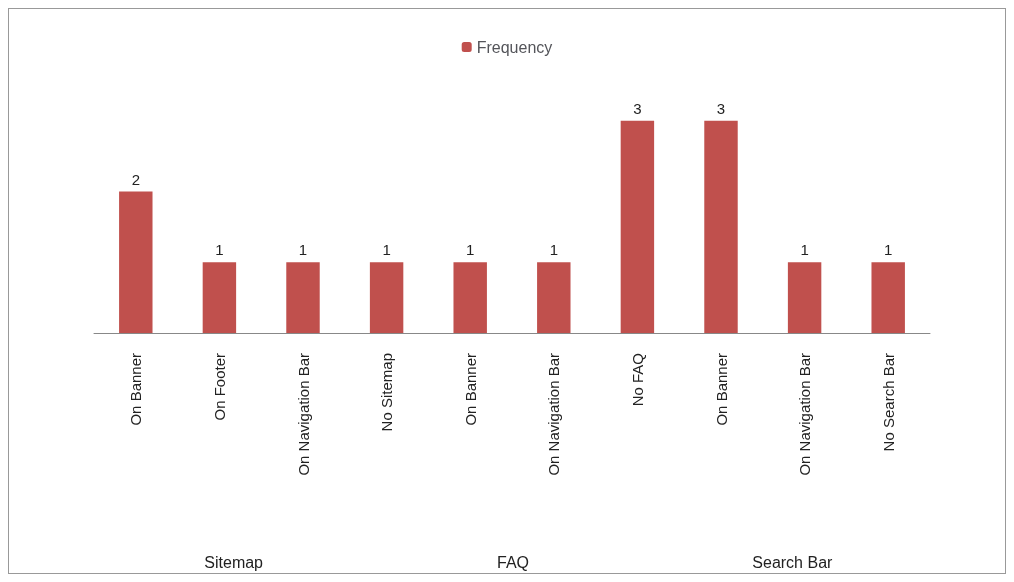 This screenshot has height=582, width=1014. What do you see at coordinates (637, 380) in the screenshot?
I see `x-tick-label: No FAQ` at bounding box center [637, 380].